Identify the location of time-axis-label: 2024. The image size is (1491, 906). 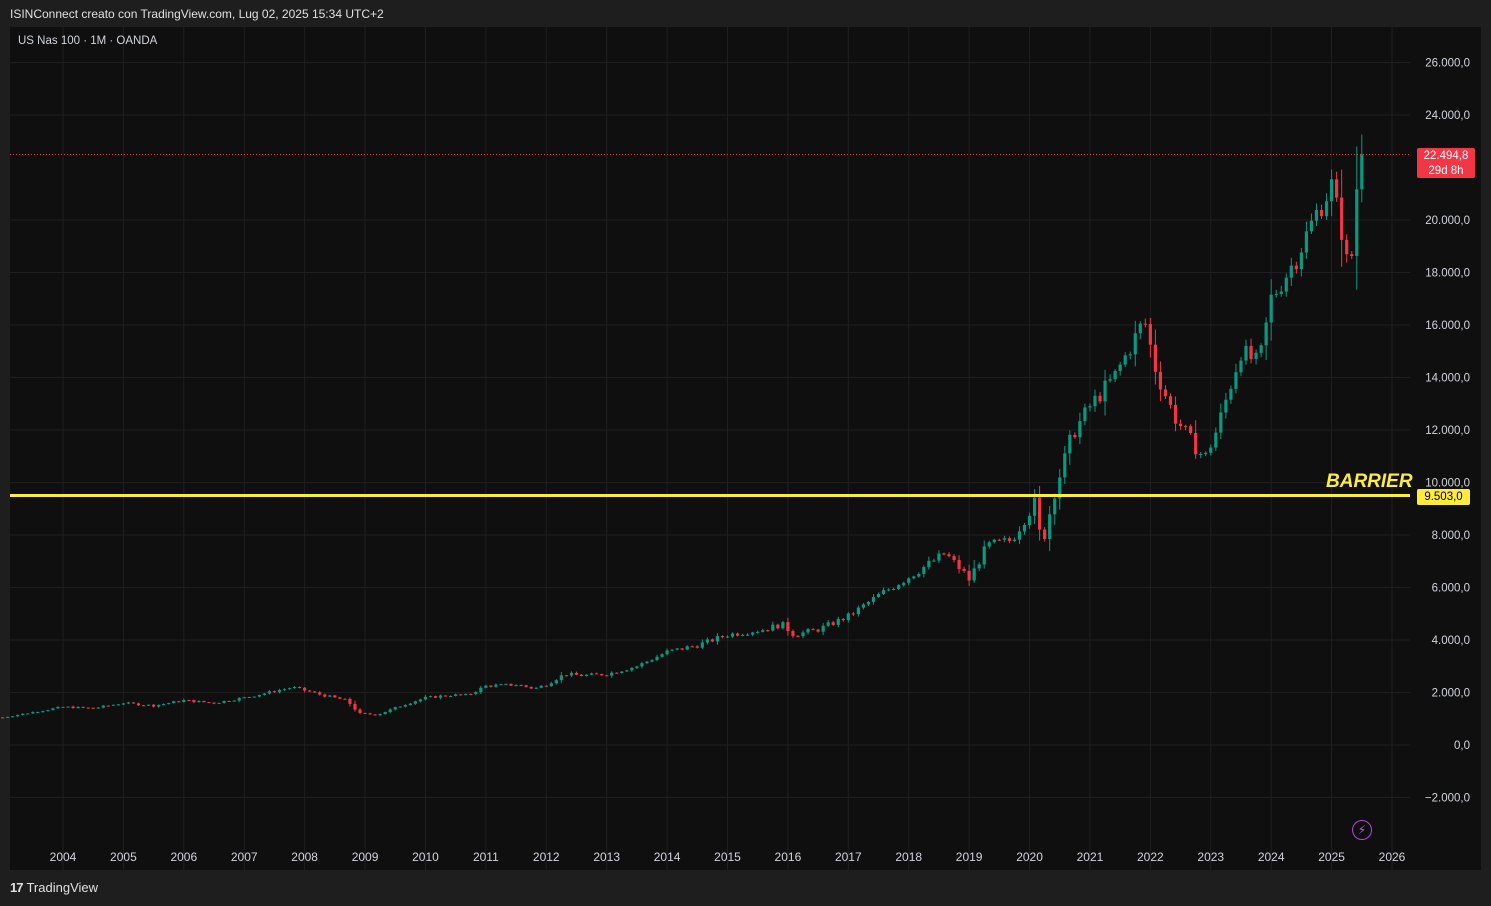
(1271, 857).